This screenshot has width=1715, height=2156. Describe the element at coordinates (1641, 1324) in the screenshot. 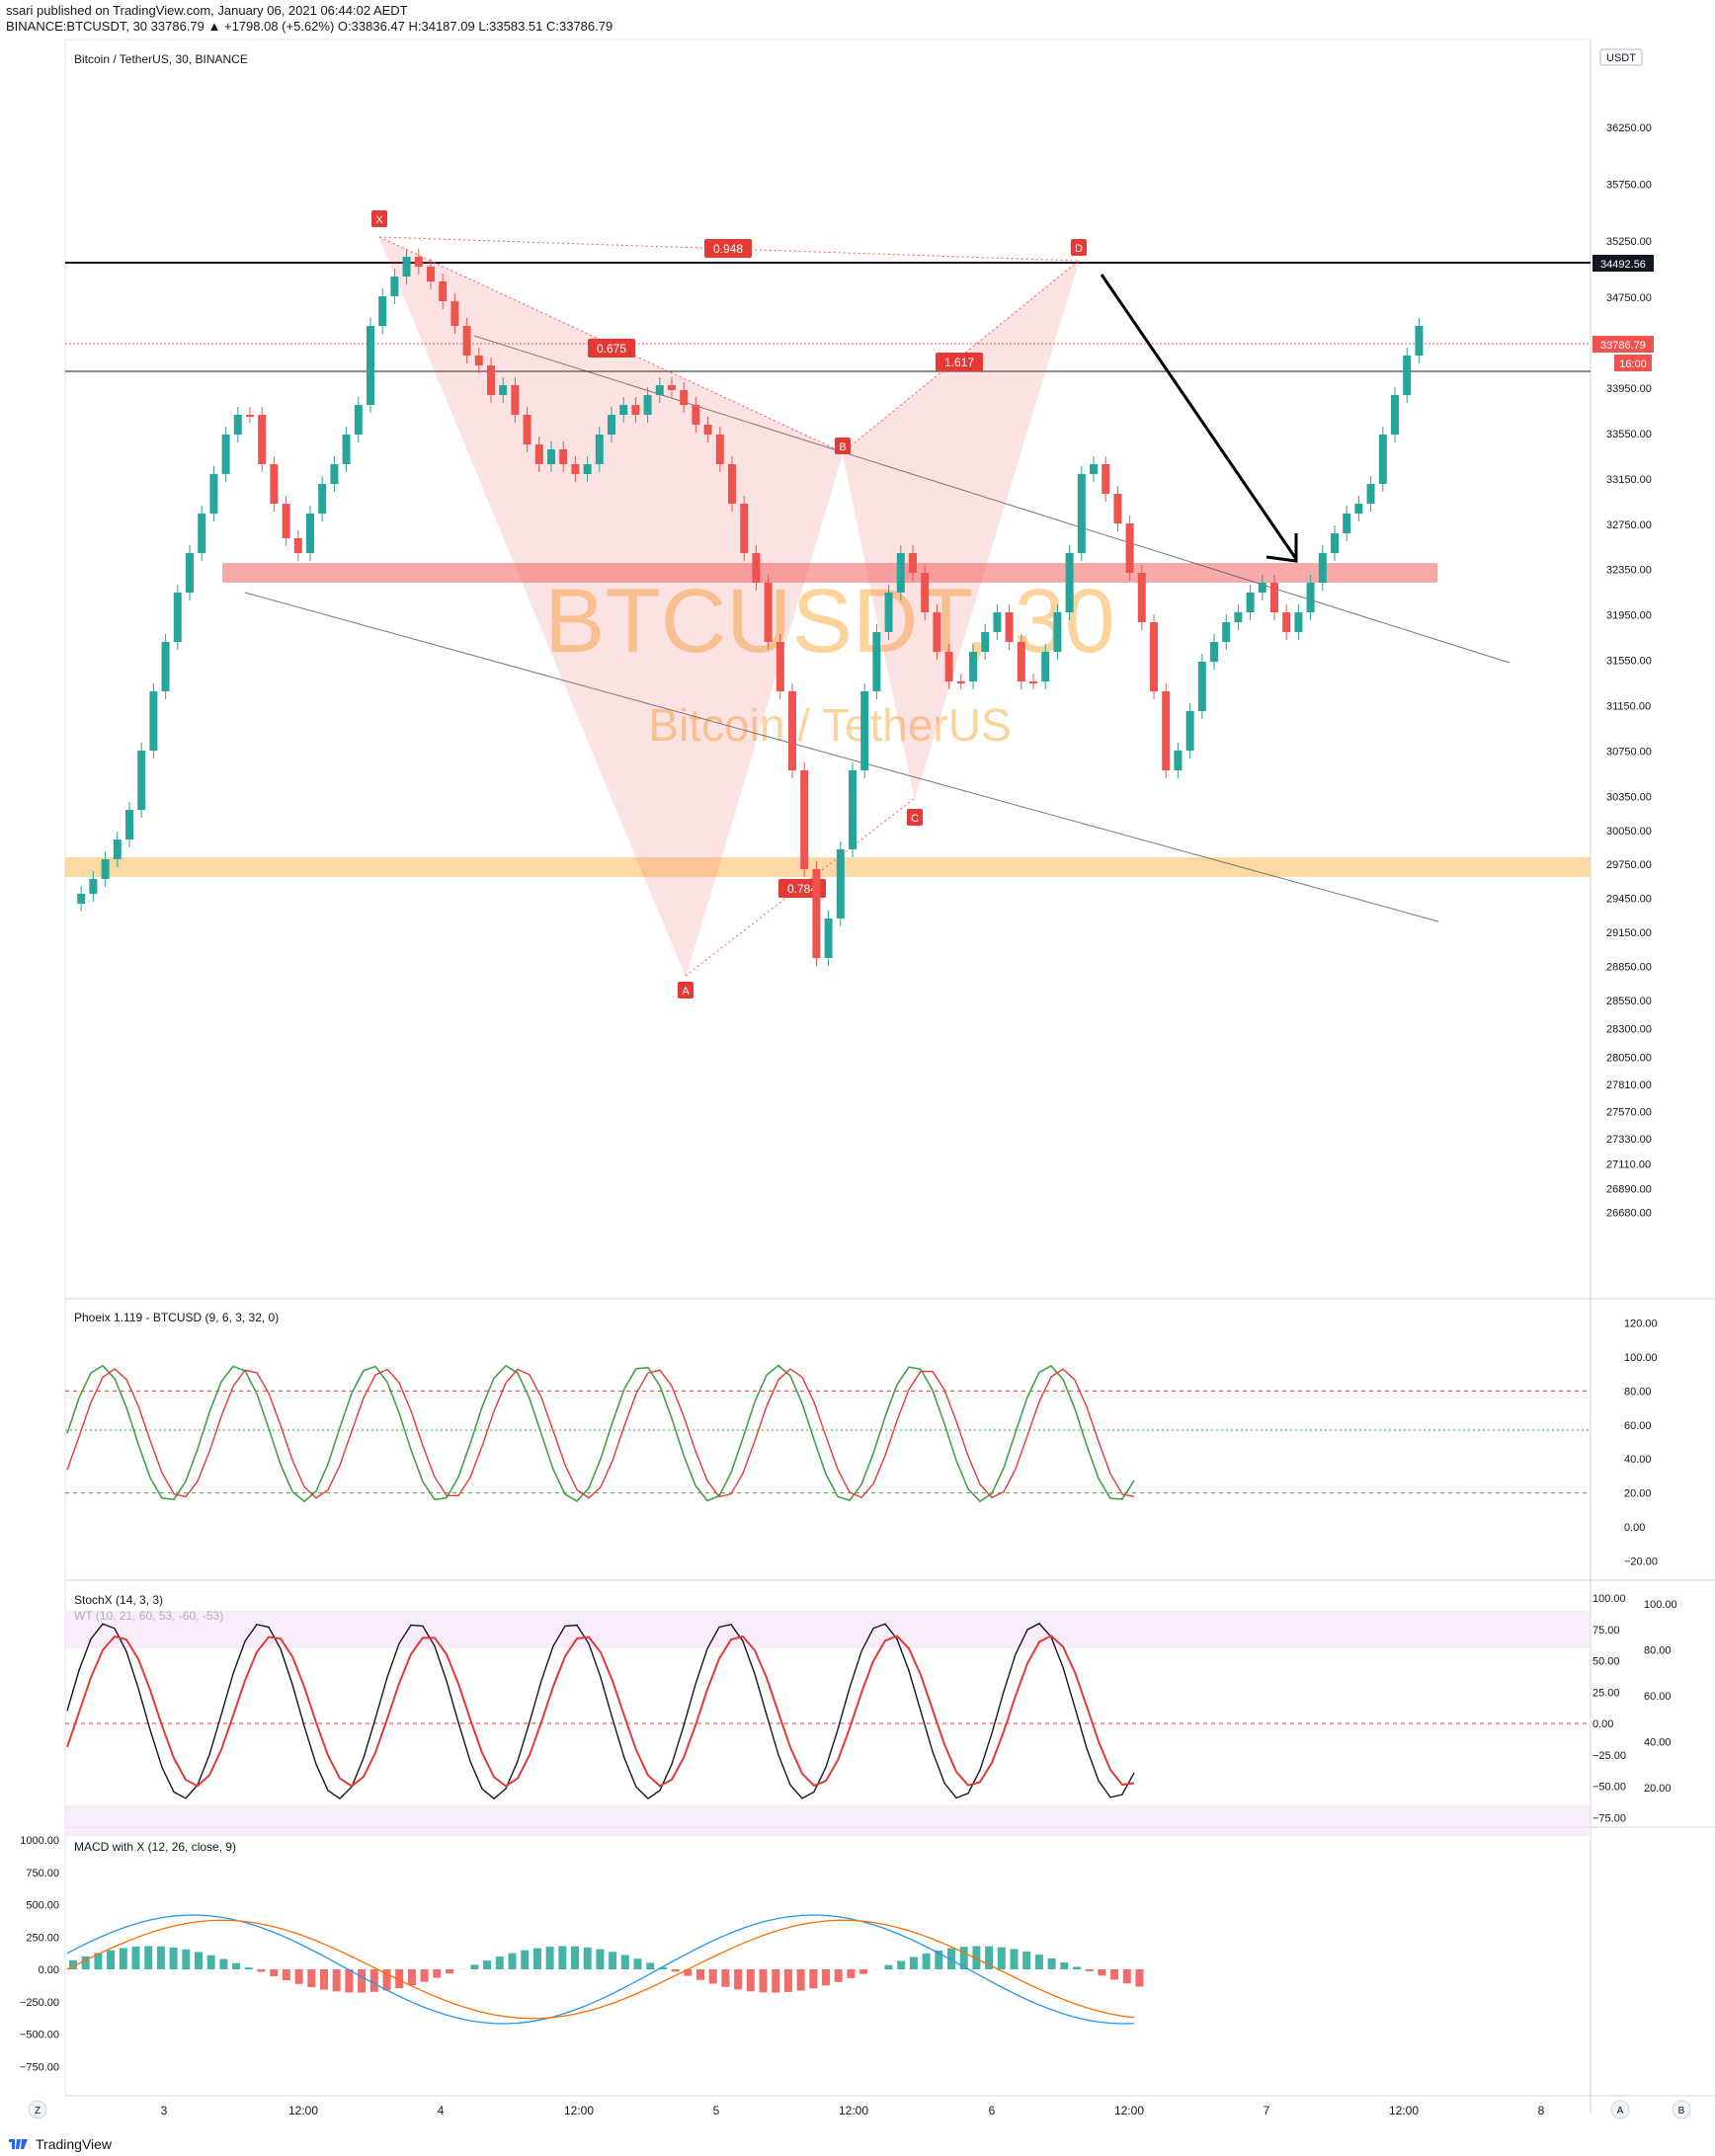

I see `phoeix-tick: 120.00` at that location.